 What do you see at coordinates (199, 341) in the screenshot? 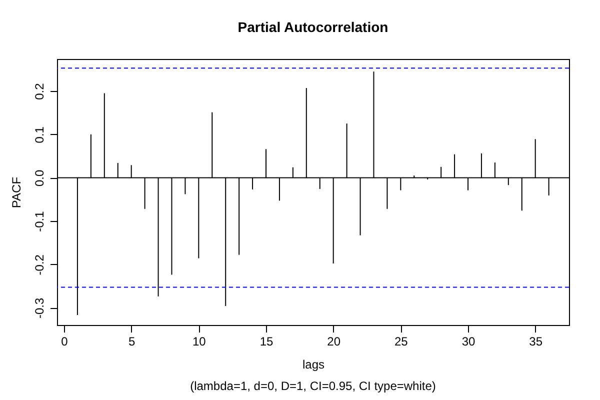
I see `x-tick-label: 10` at bounding box center [199, 341].